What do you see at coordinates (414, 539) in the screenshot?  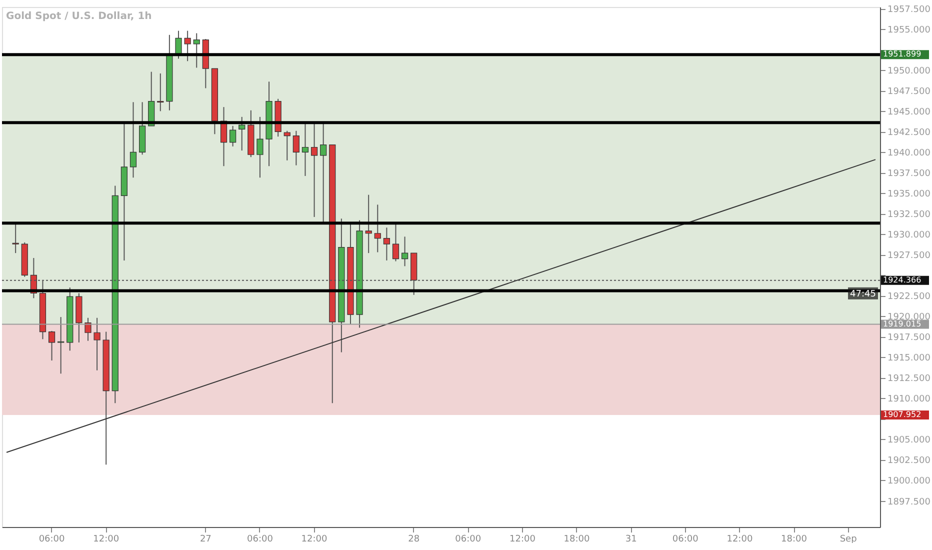 I see `x-tick-label: 28` at bounding box center [414, 539].